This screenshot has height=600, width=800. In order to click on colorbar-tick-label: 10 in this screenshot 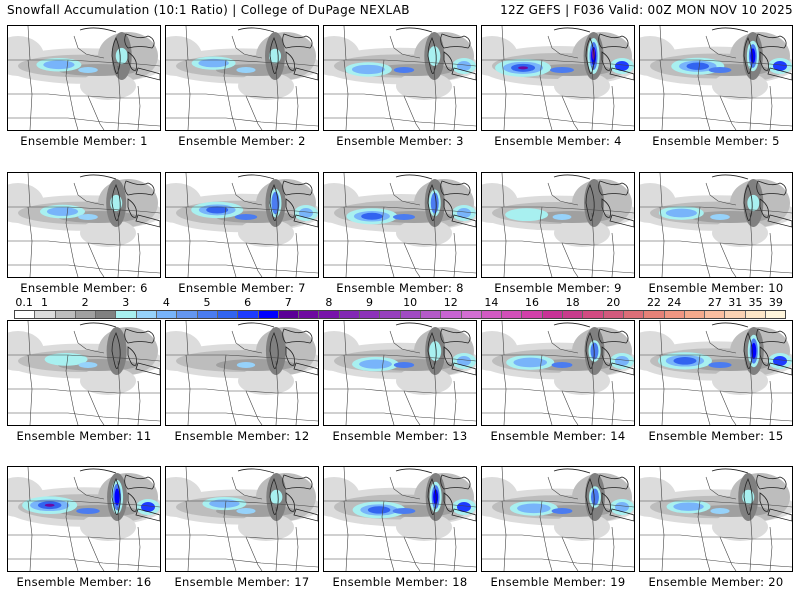, I will do `click(410, 302)`.